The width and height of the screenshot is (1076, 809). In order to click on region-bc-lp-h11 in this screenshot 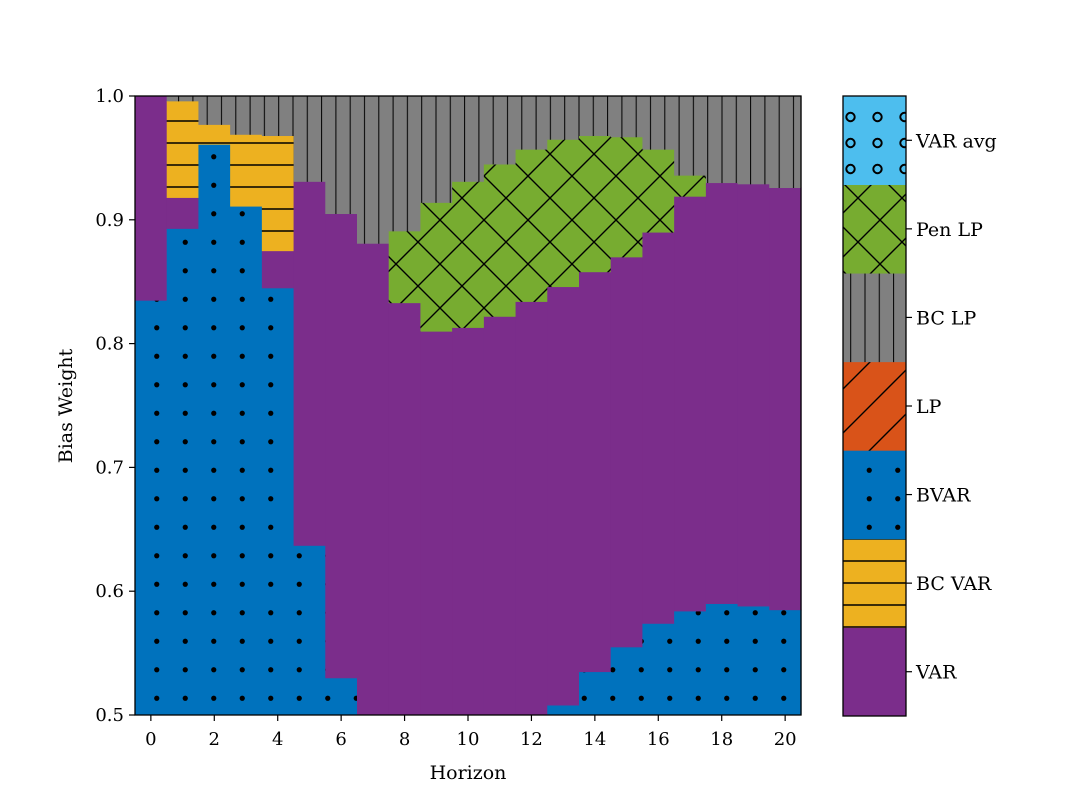, I will do `click(500, 130)`.